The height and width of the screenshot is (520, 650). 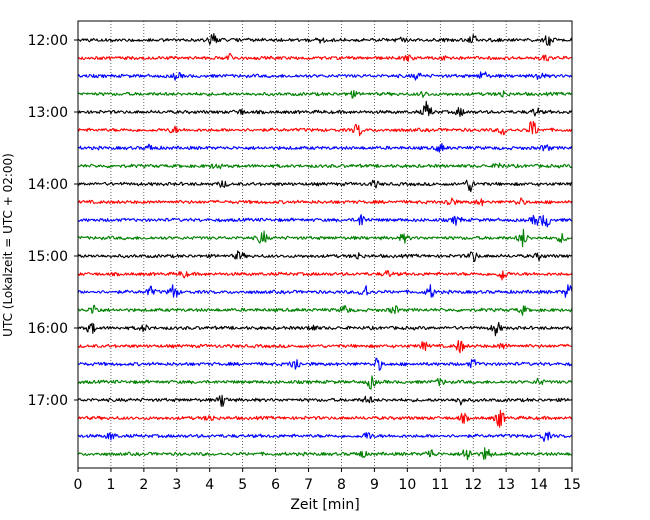 I want to click on x-tick-label-7: 7, so click(x=308, y=485).